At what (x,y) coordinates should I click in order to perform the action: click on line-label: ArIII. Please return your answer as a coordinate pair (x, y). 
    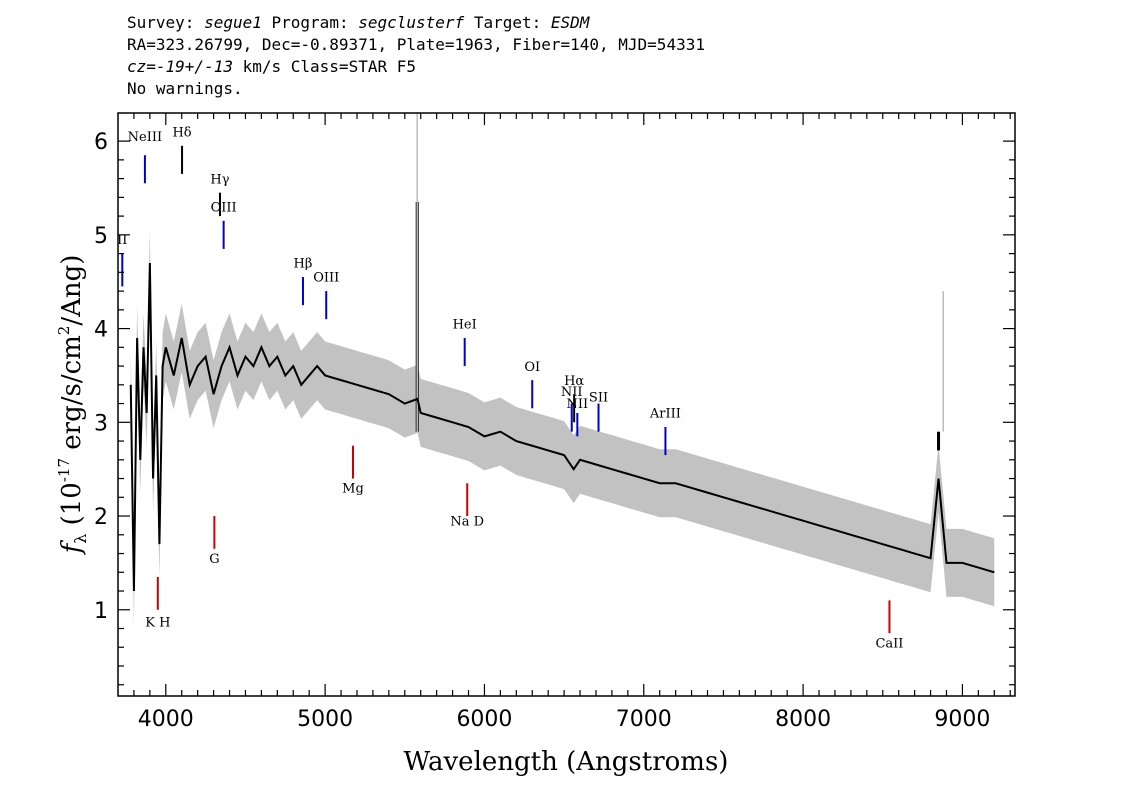
    Looking at the image, I should click on (665, 414).